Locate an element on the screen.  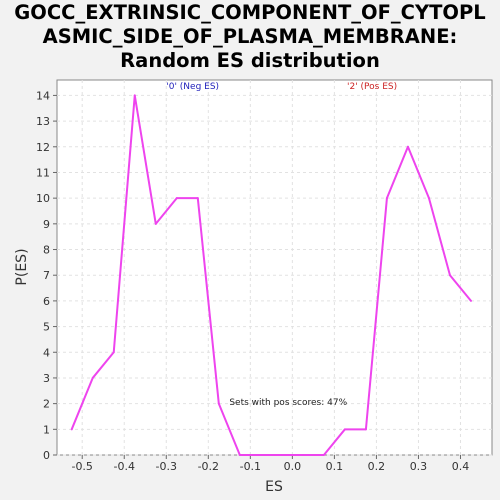
chart-title-line-3: Random ES distribution is located at coordinates (250, 60).